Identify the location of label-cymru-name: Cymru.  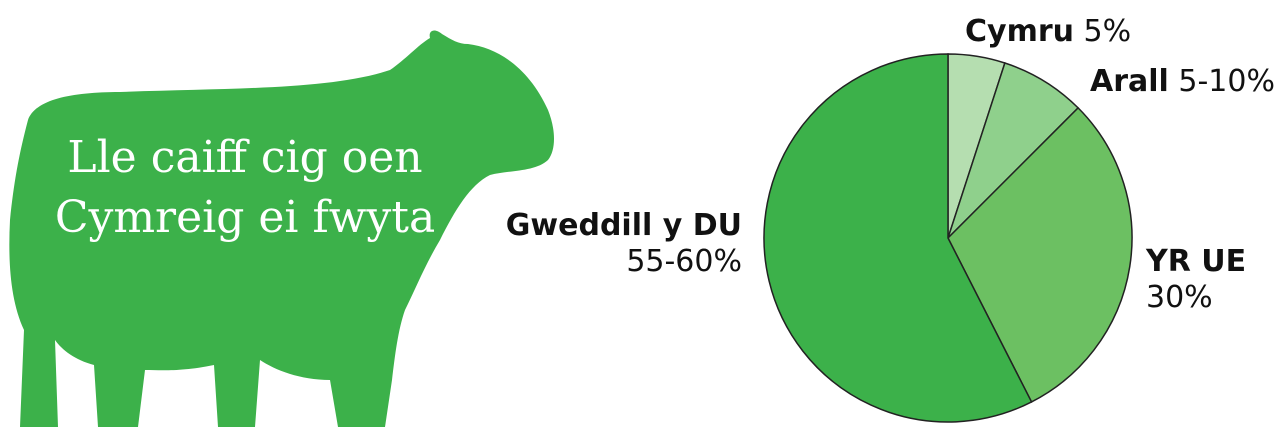
(1019, 31).